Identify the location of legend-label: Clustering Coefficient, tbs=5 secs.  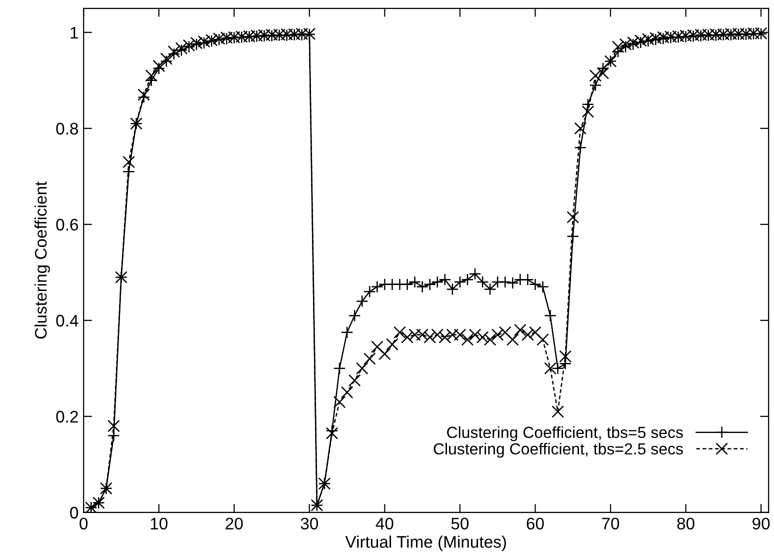
(565, 434).